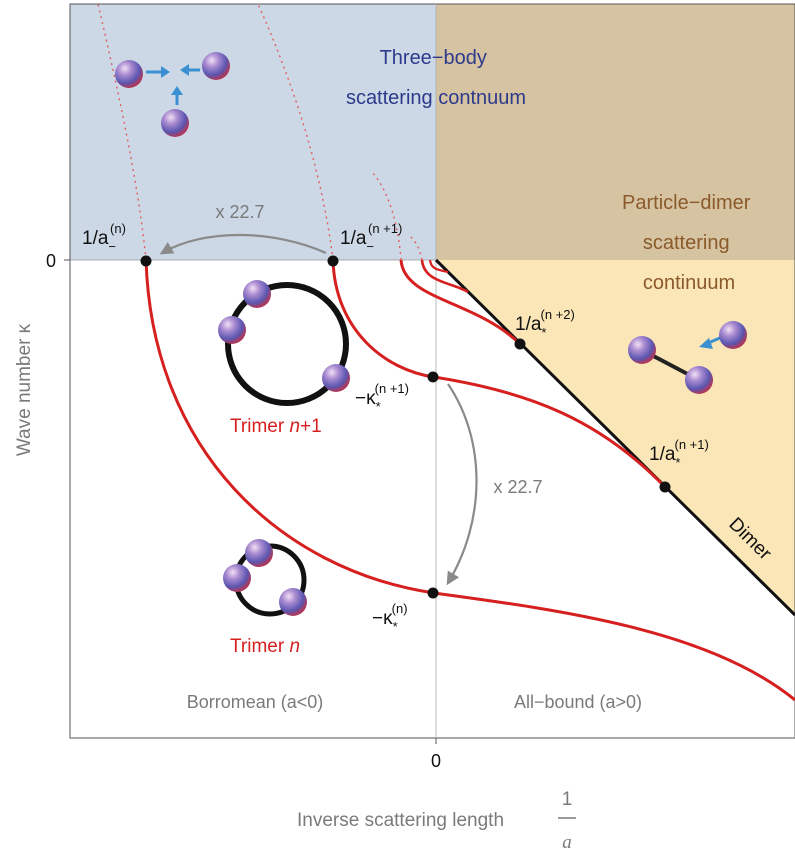 The width and height of the screenshot is (795, 857). What do you see at coordinates (243, 244) in the screenshot?
I see `scaling-arrow-top` at bounding box center [243, 244].